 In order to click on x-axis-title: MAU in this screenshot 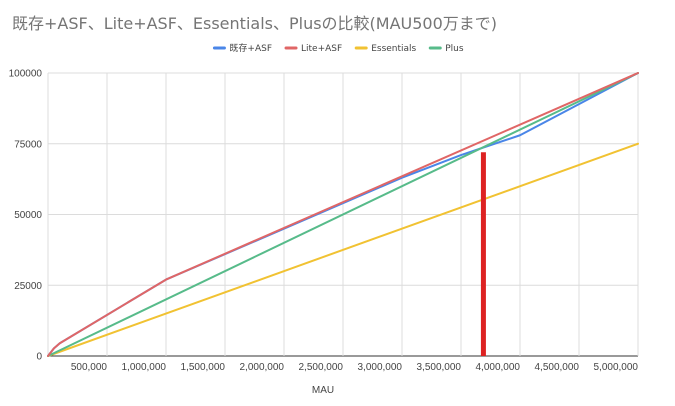, I will do `click(323, 390)`.